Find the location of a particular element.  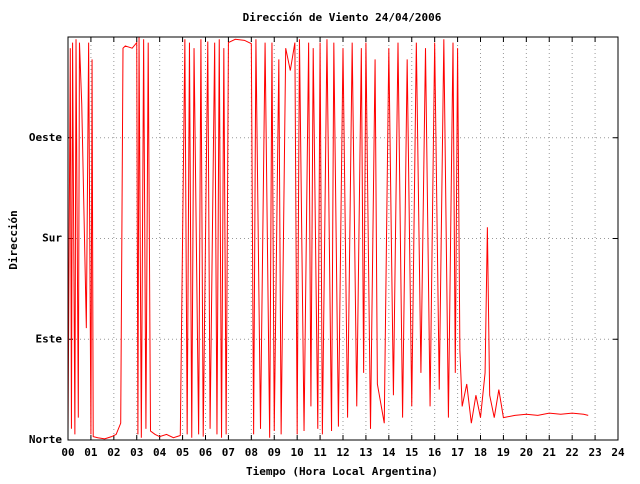

x-tick-label: 20 is located at coordinates (526, 452).